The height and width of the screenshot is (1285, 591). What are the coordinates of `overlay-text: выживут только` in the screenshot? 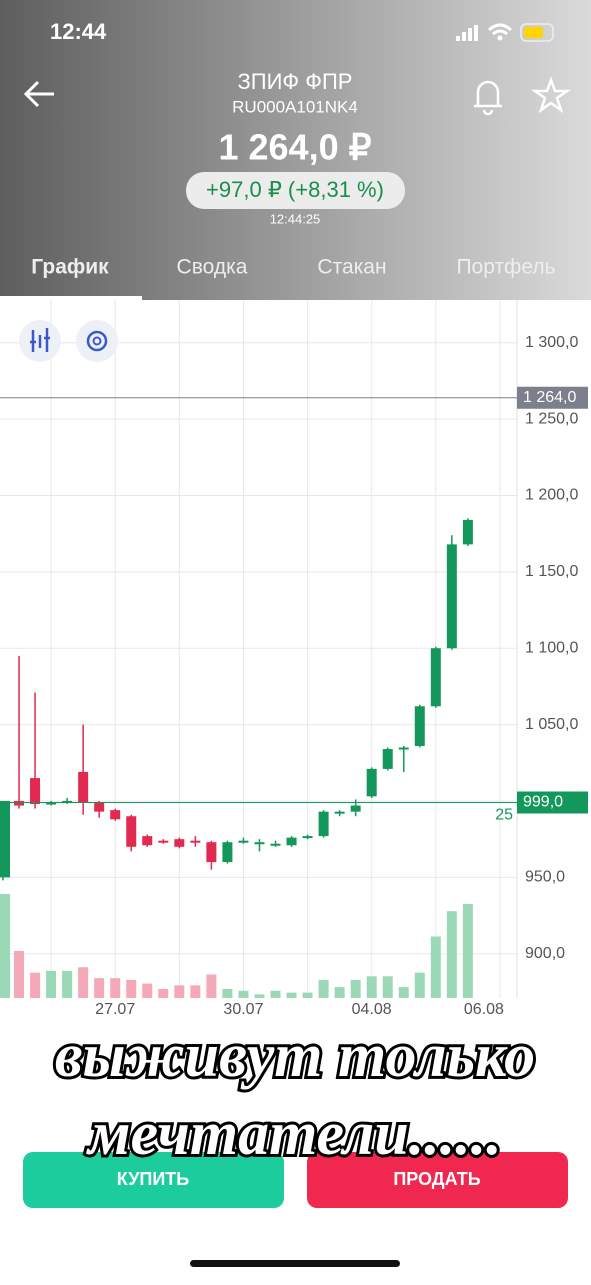 It's located at (295, 1056).